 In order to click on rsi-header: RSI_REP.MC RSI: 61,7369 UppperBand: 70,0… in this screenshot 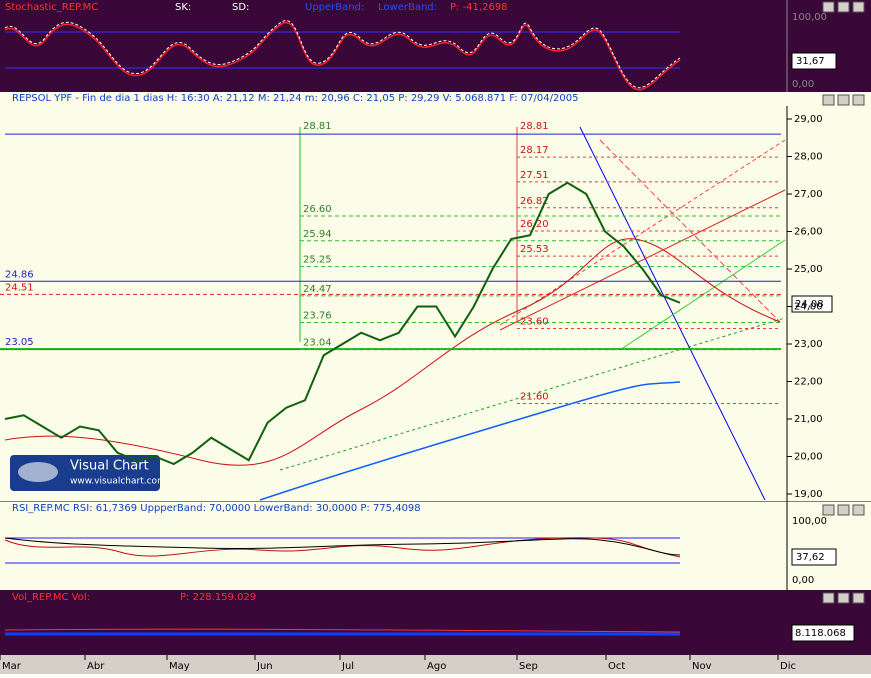, I will do `click(216, 508)`.